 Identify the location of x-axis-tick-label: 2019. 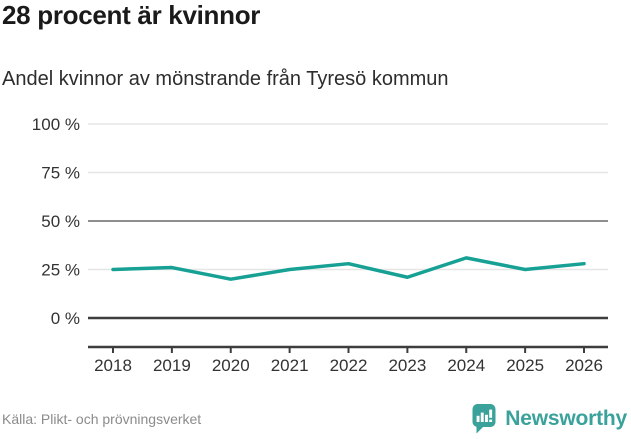
(172, 365).